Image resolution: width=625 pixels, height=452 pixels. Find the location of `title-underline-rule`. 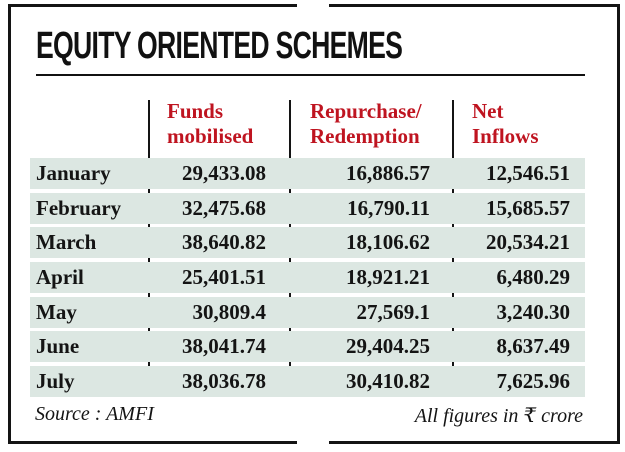

title-underline-rule is located at coordinates (310, 75).